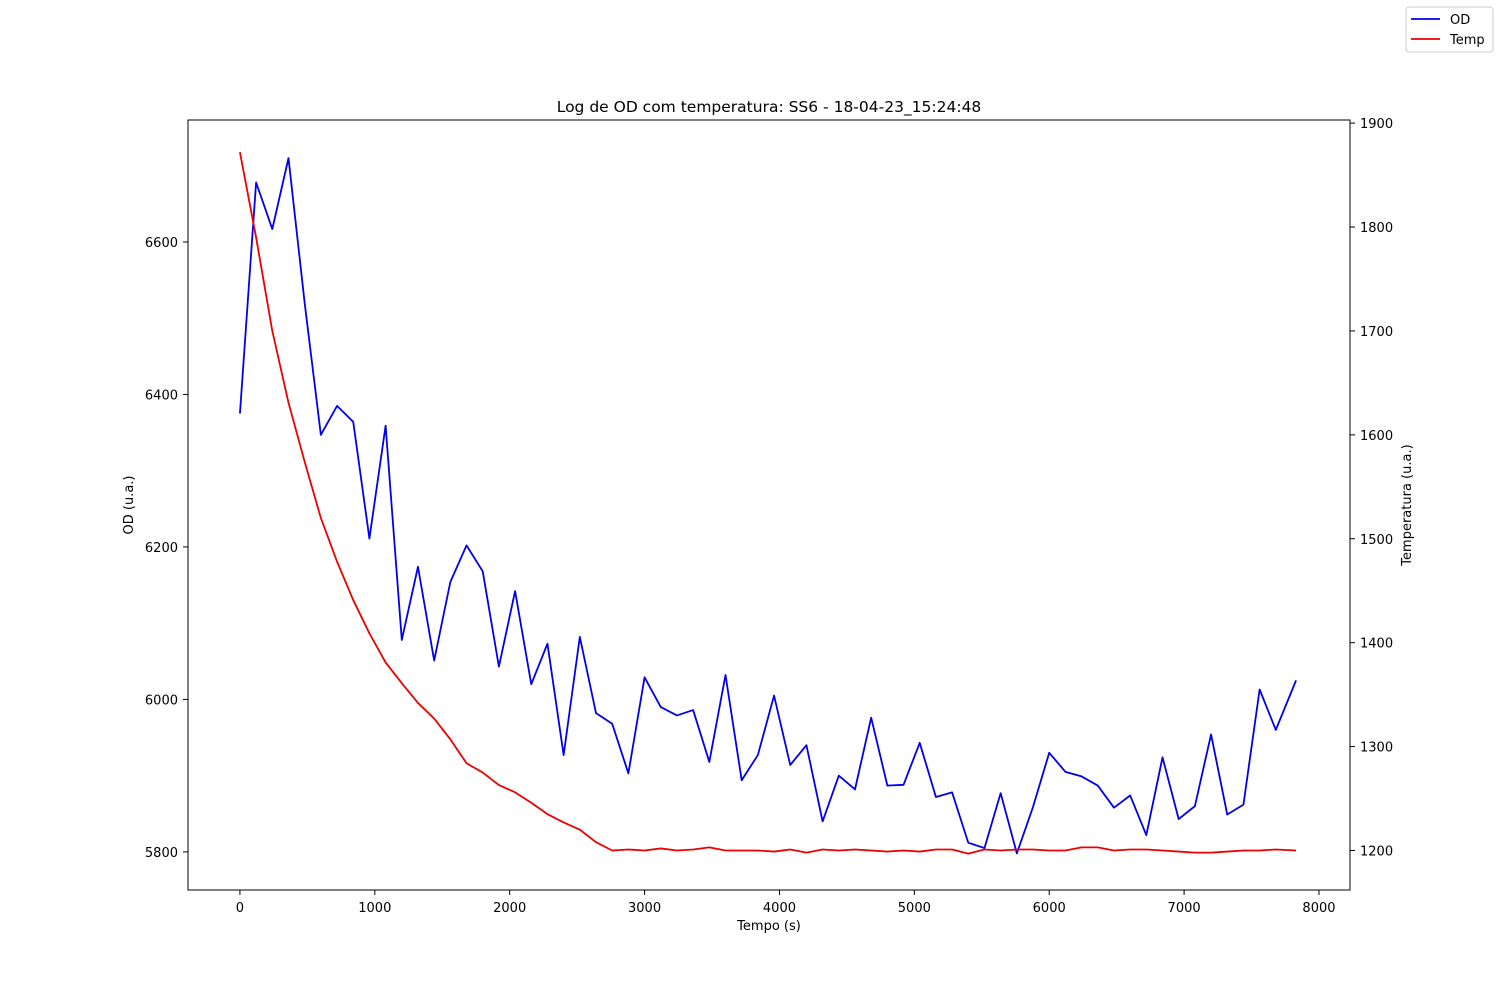  What do you see at coordinates (161, 700) in the screenshot?
I see `y-tick-label: 6000` at bounding box center [161, 700].